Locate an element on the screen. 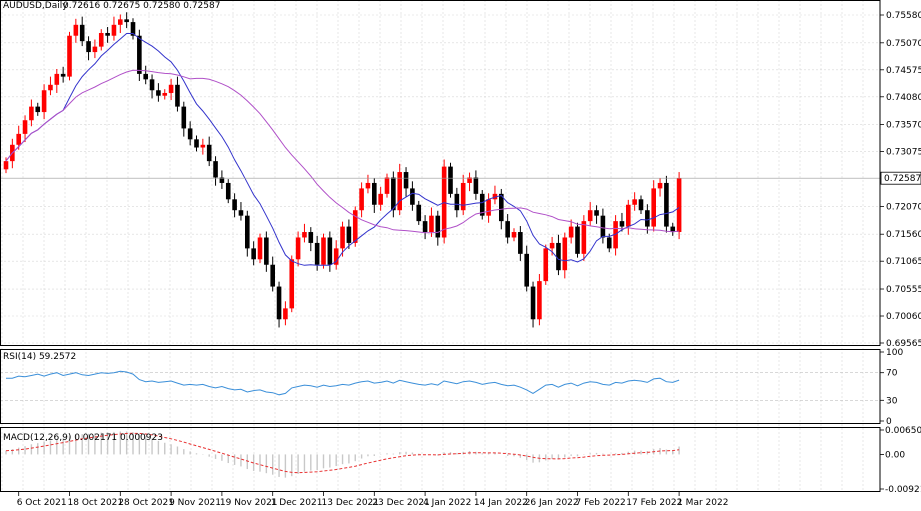 This screenshot has width=921, height=511. date-tick-label: 28 Oct 2021 is located at coordinates (146, 503).